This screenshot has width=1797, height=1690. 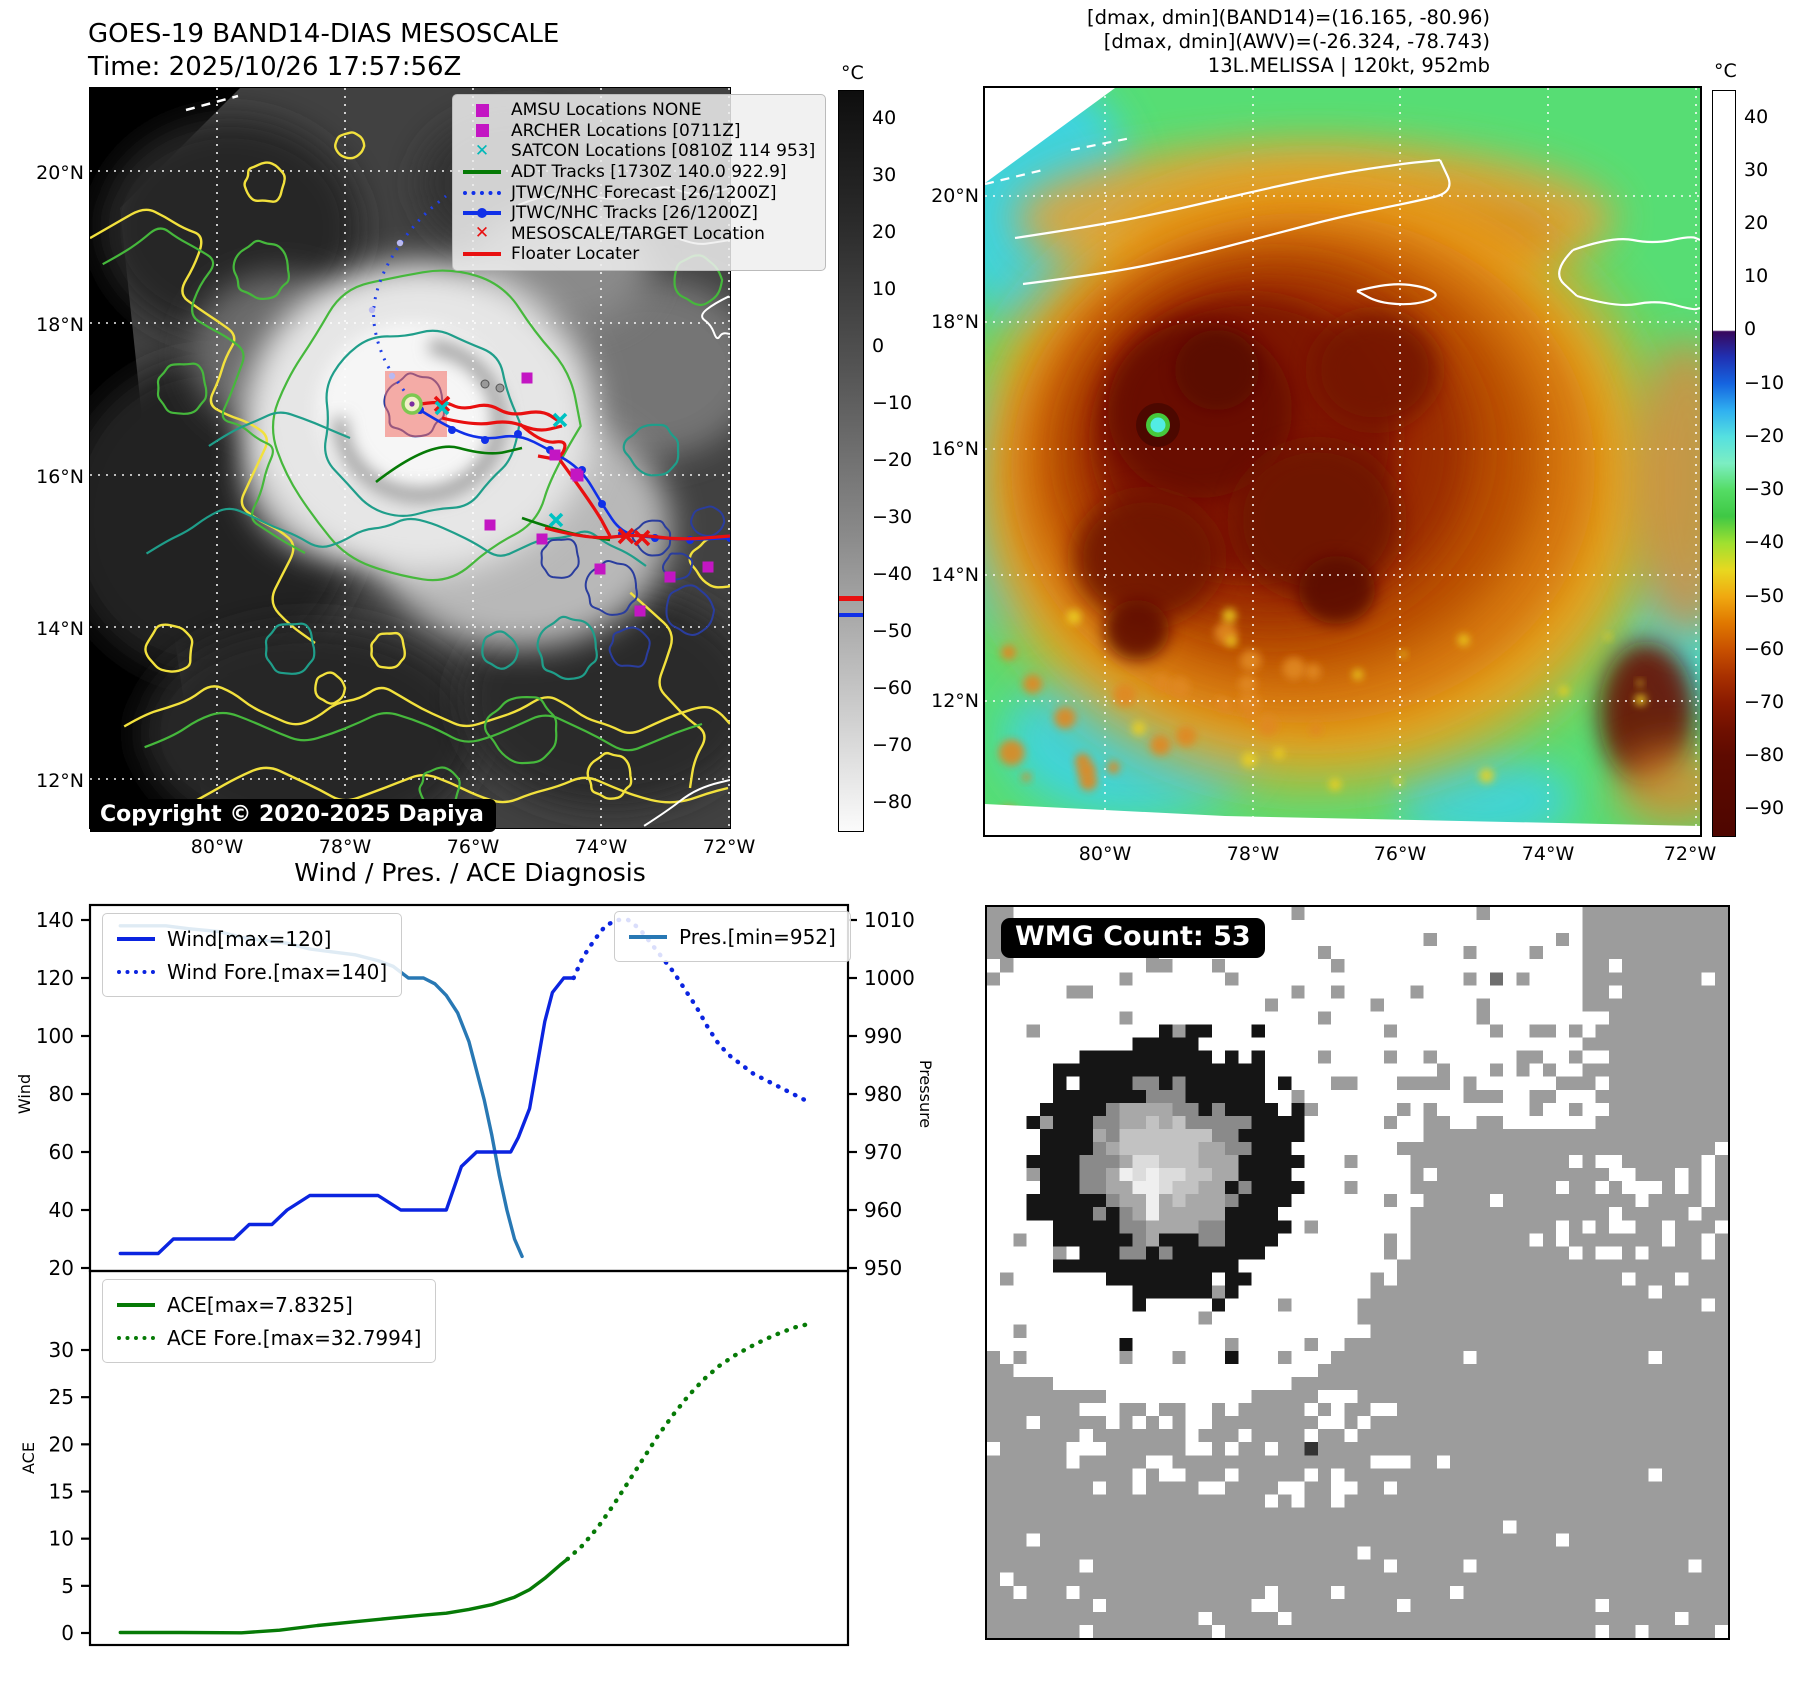 I want to click on map-legend-label: JTWC/NHC Tracks [26/1200Z], so click(x=634, y=213).